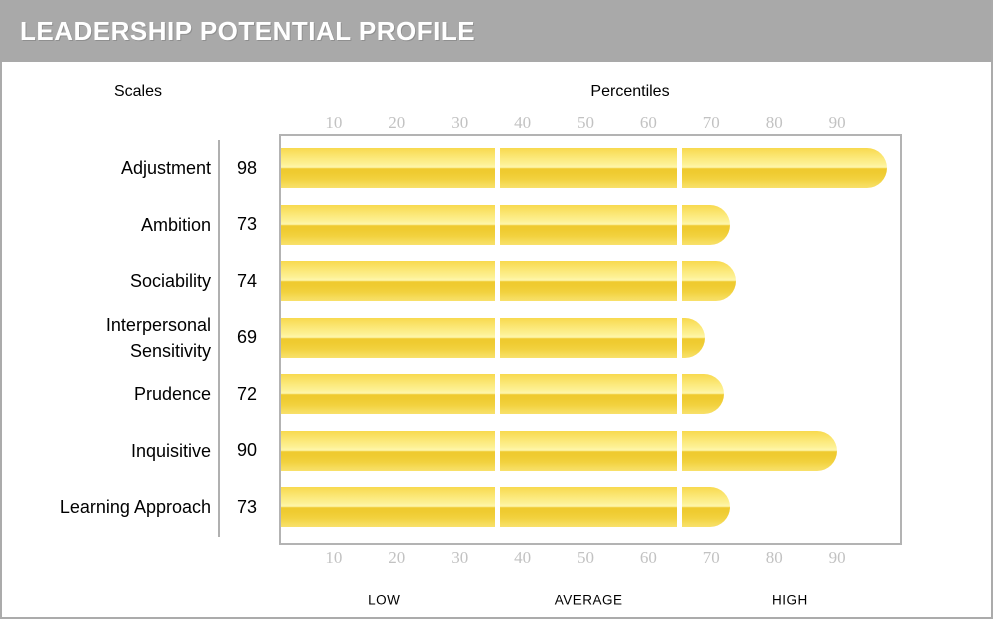 The width and height of the screenshot is (999, 624). Describe the element at coordinates (837, 122) in the screenshot. I see `x-axis-tick-top: 90` at that location.